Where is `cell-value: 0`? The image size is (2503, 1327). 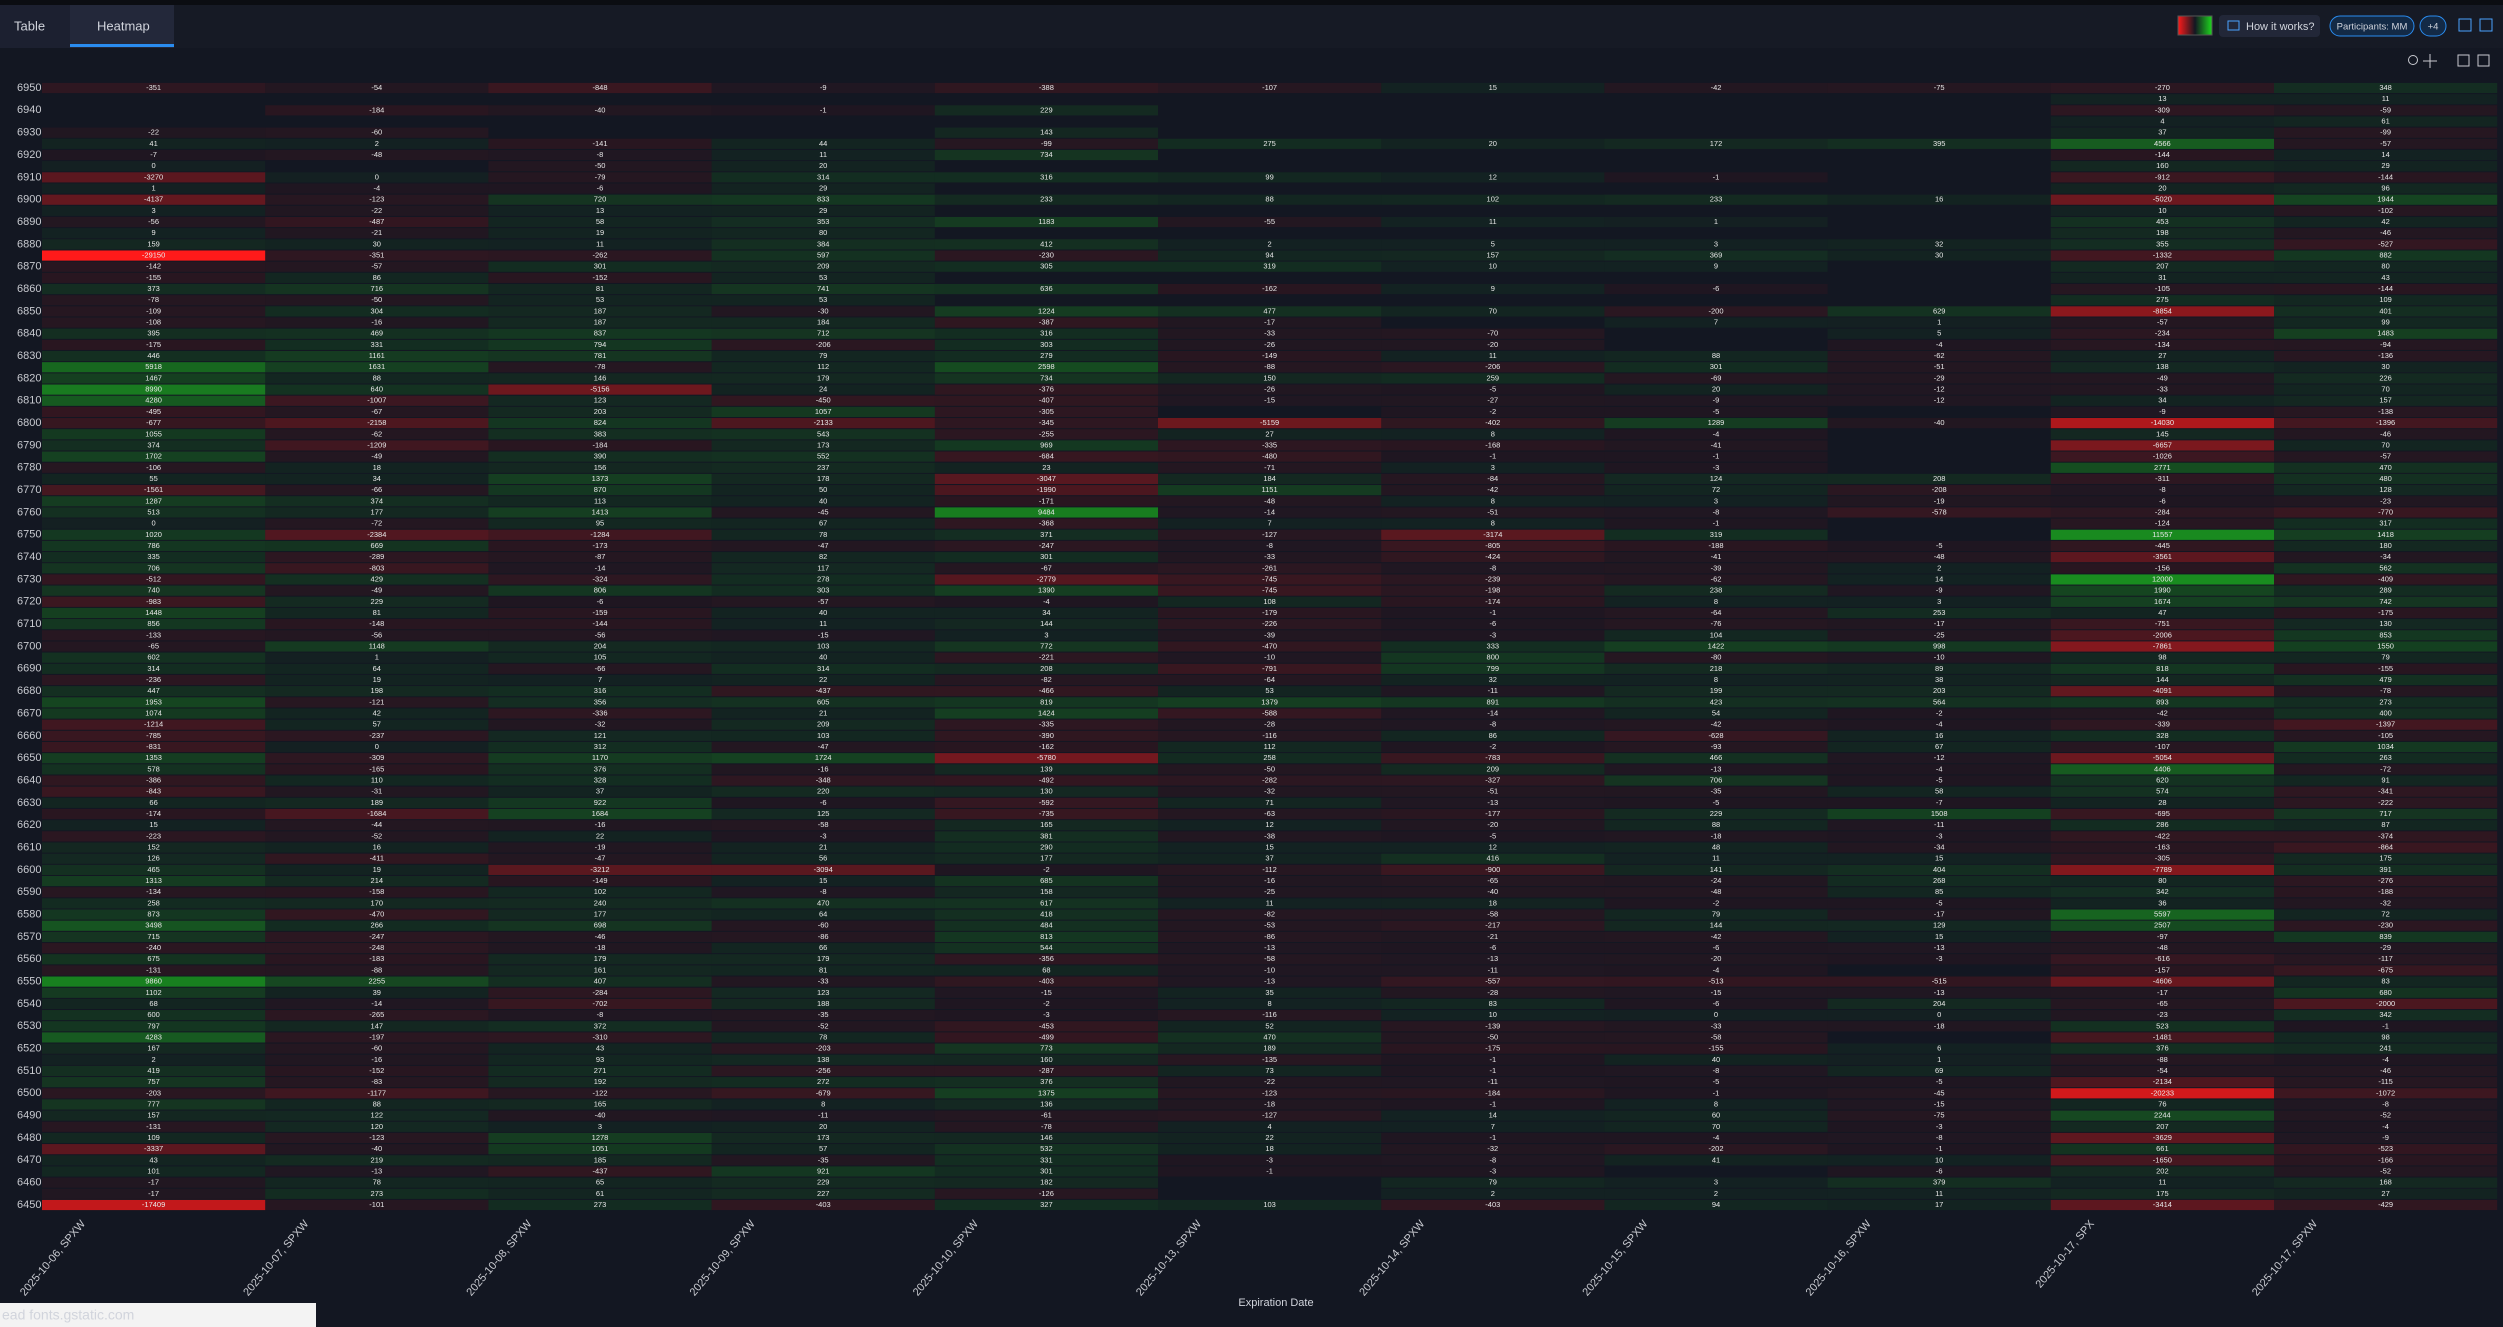 cell-value: 0 is located at coordinates (1716, 1014).